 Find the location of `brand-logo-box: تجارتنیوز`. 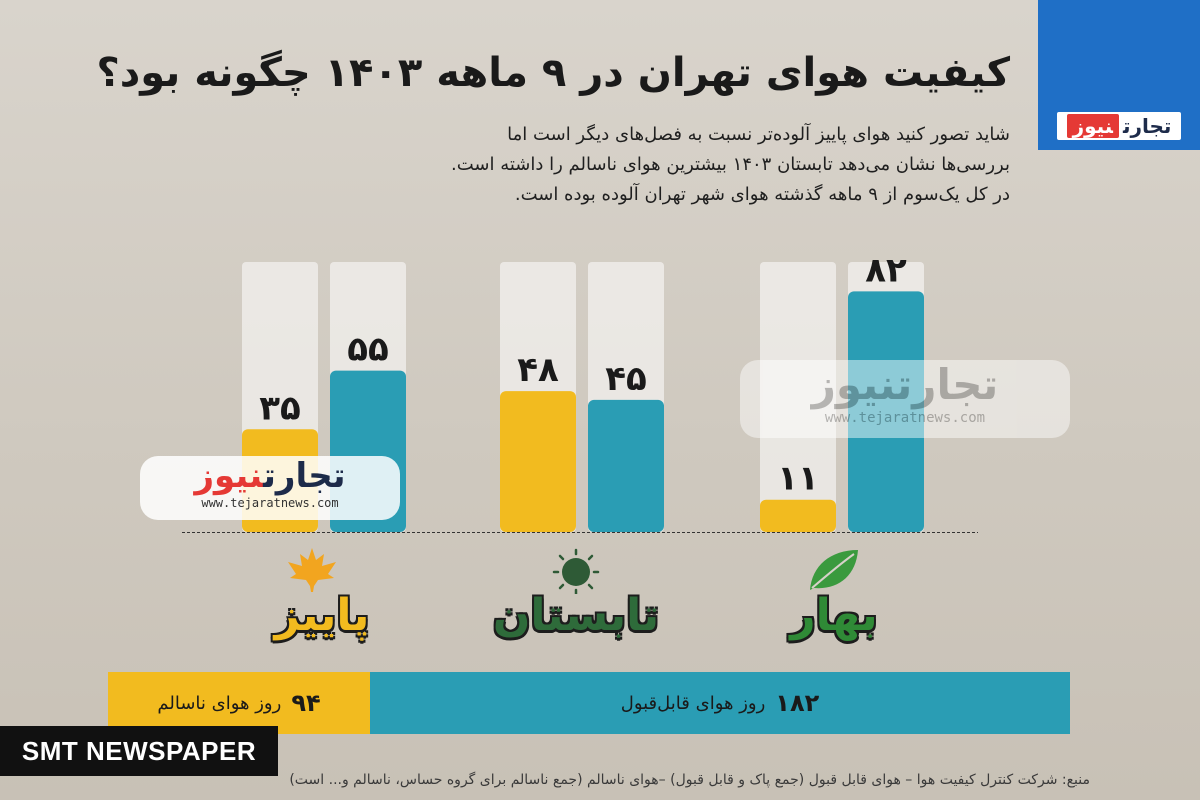

brand-logo-box: تجارتنیوز is located at coordinates (1119, 75).